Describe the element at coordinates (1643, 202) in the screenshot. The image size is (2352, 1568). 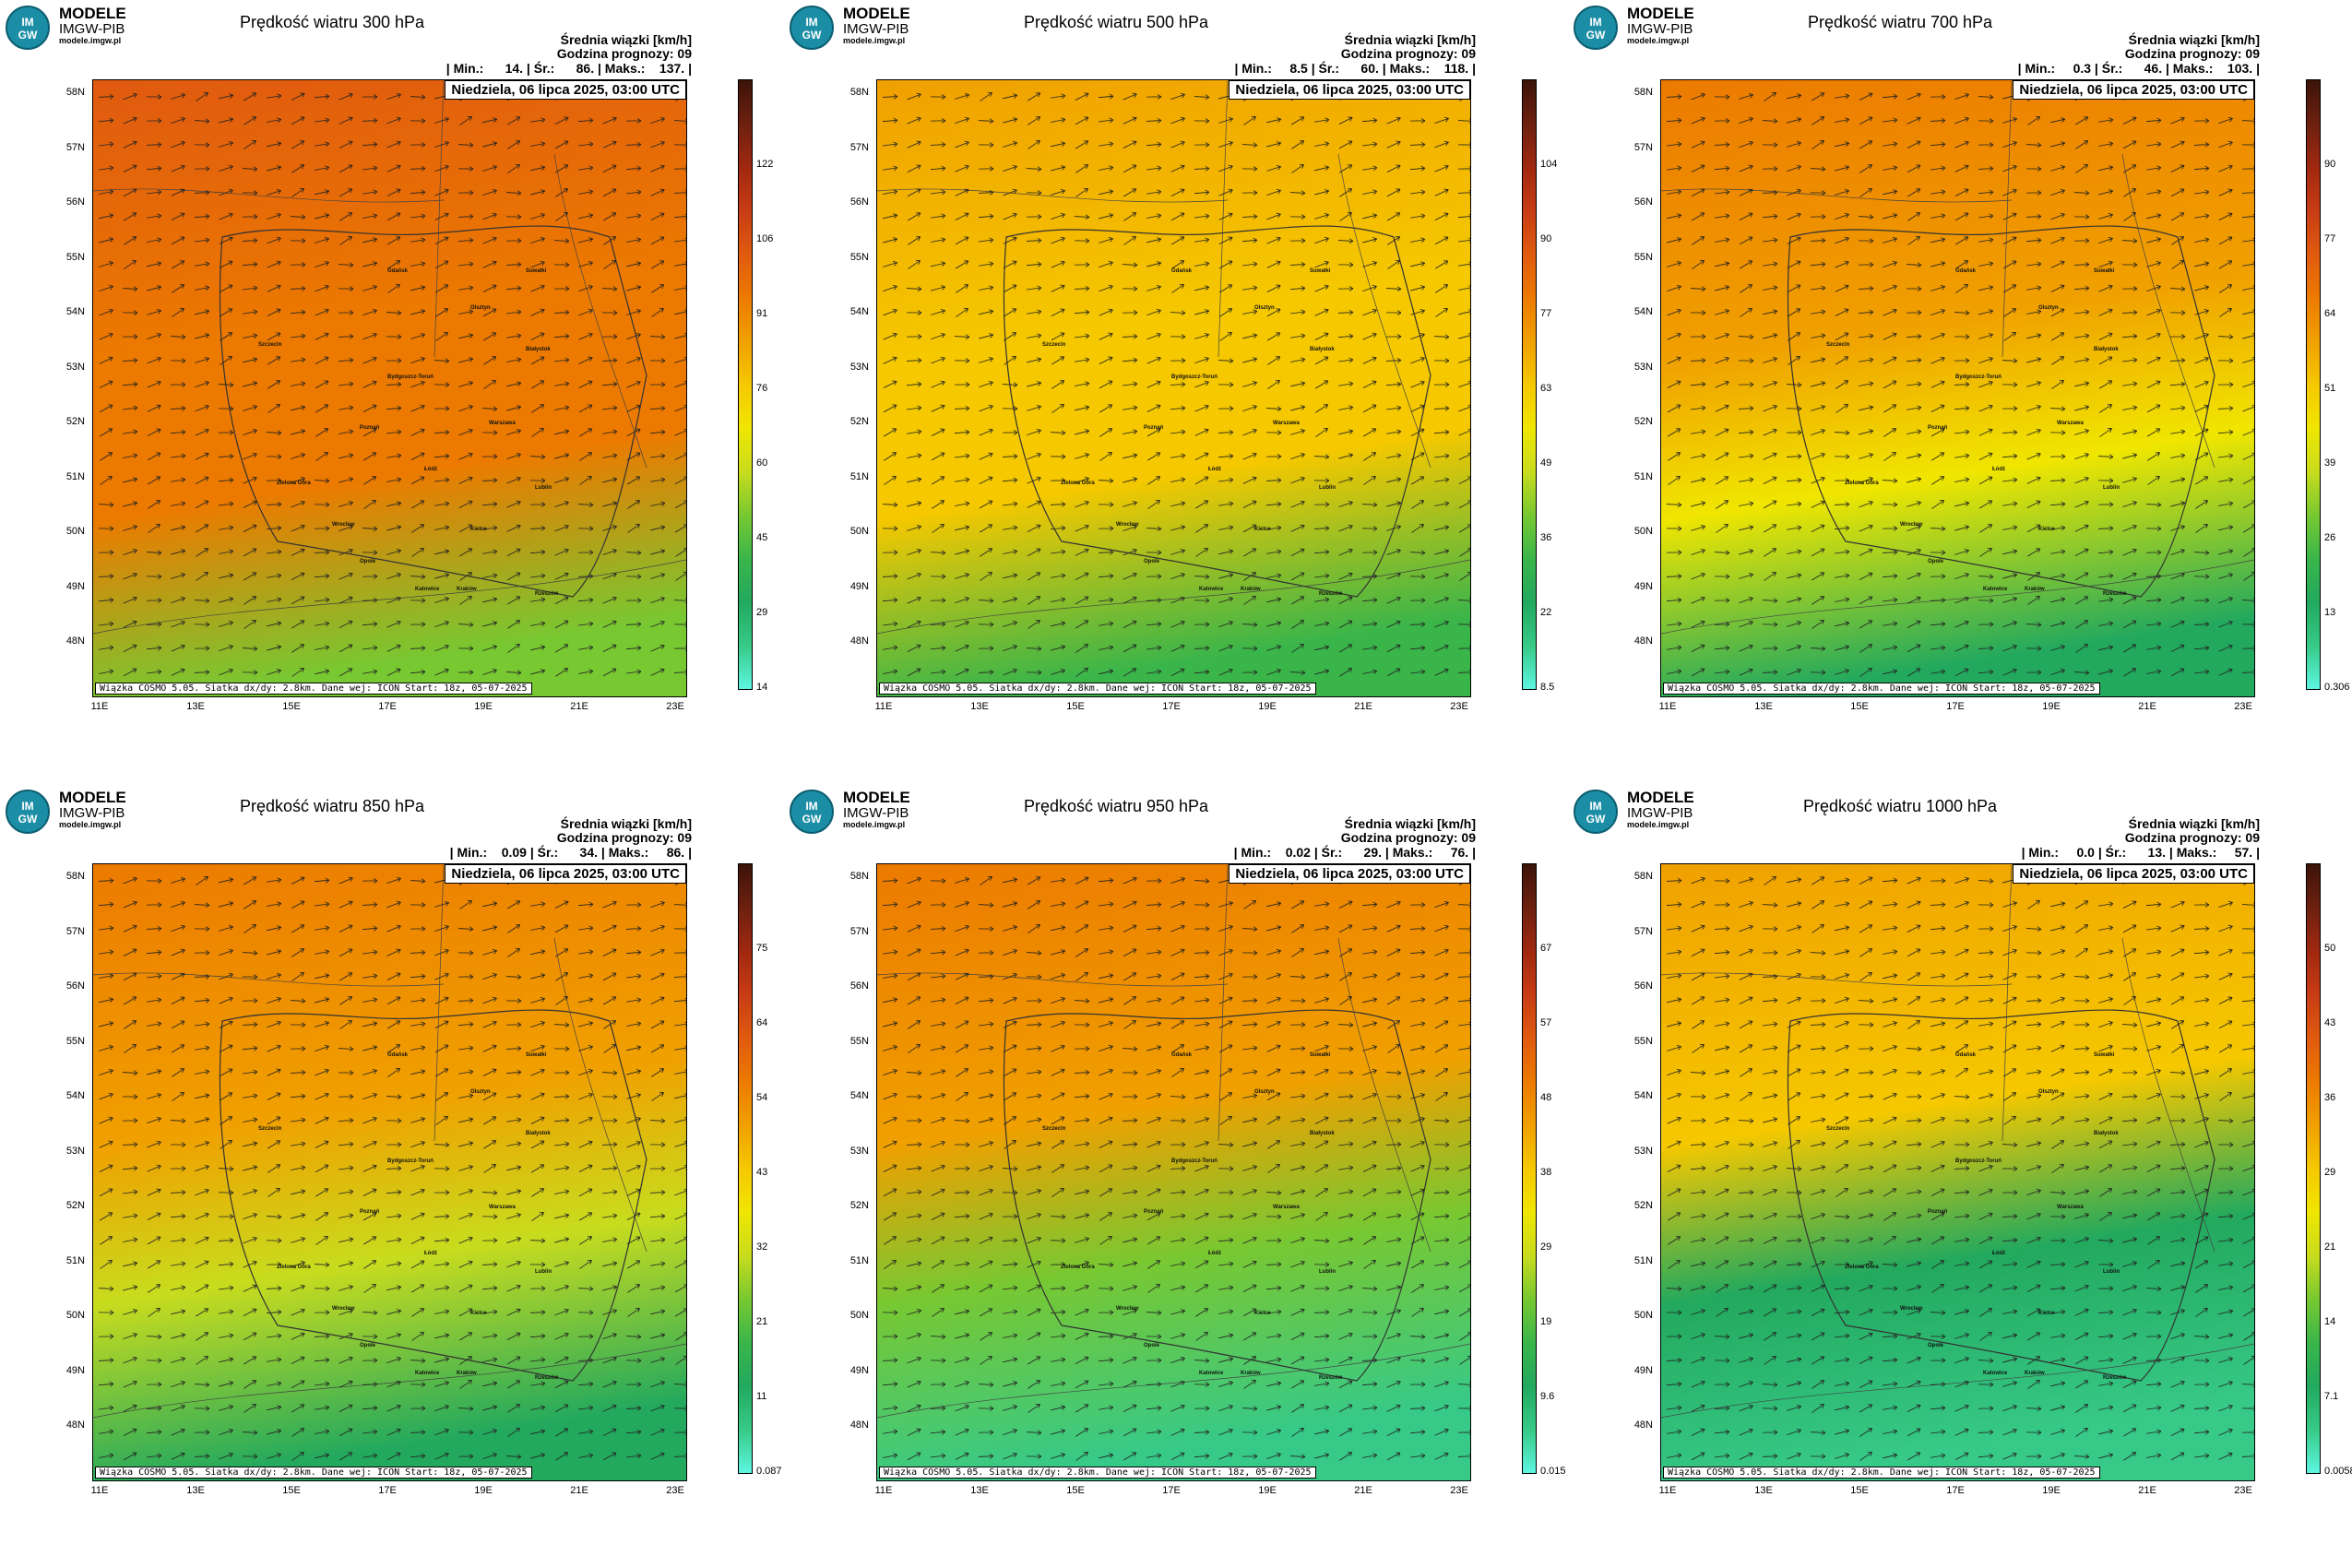
I see `lat-label: 56N` at that location.